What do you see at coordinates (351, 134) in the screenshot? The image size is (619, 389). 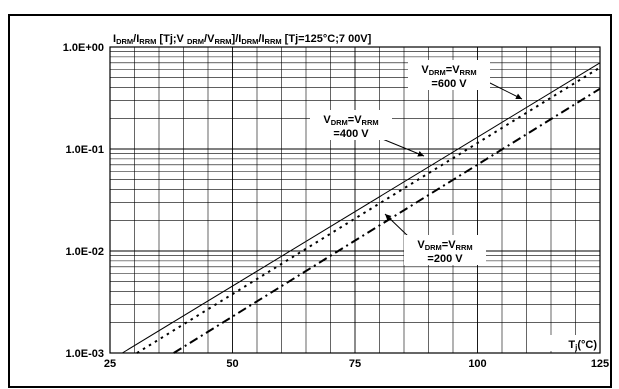 I see `annotation-line2-400v: =400 V` at bounding box center [351, 134].